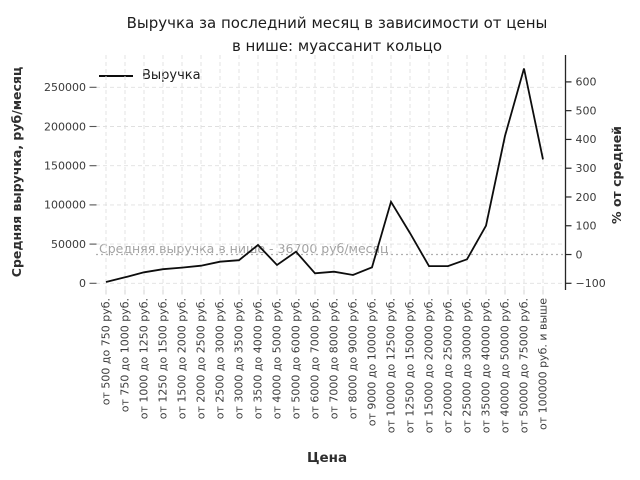 The height and width of the screenshot is (480, 640). Describe the element at coordinates (182, 358) in the screenshot. I see `x-tick-label: от 1500 до 2000 руб.` at that location.